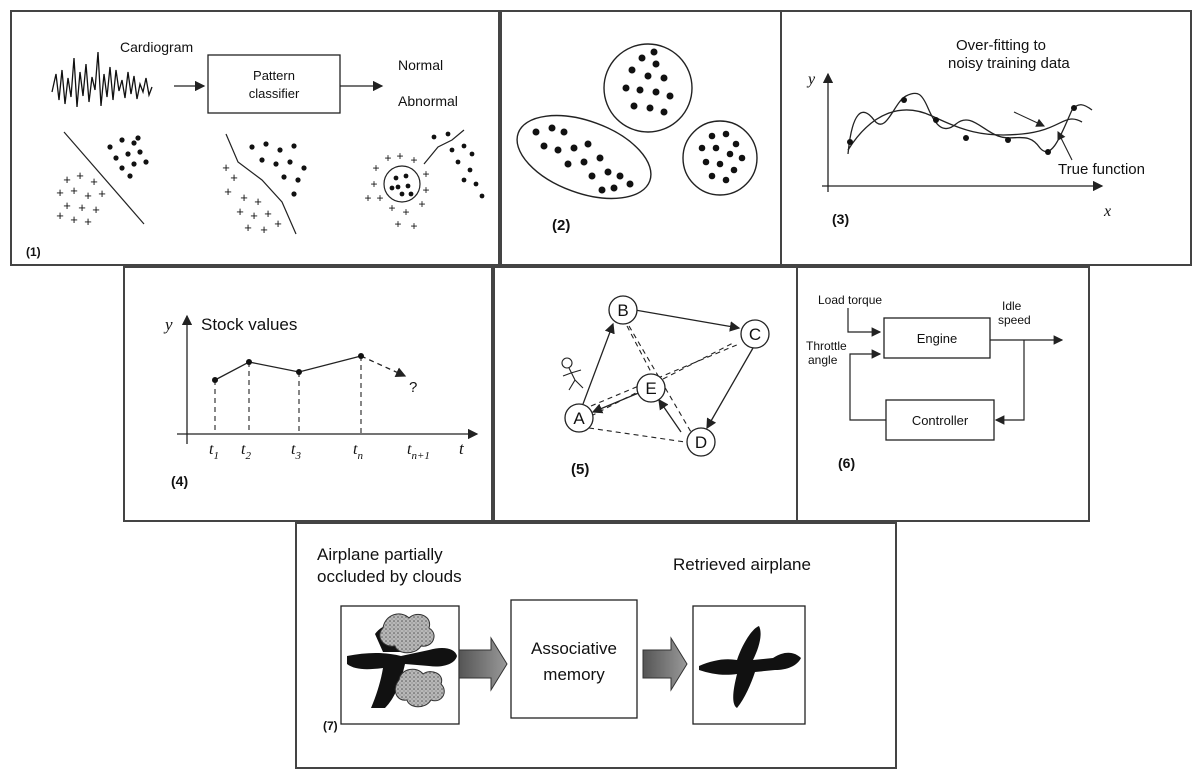 The width and height of the screenshot is (1192, 769). Describe the element at coordinates (330, 726) in the screenshot. I see `panel7-label: (7)` at that location.